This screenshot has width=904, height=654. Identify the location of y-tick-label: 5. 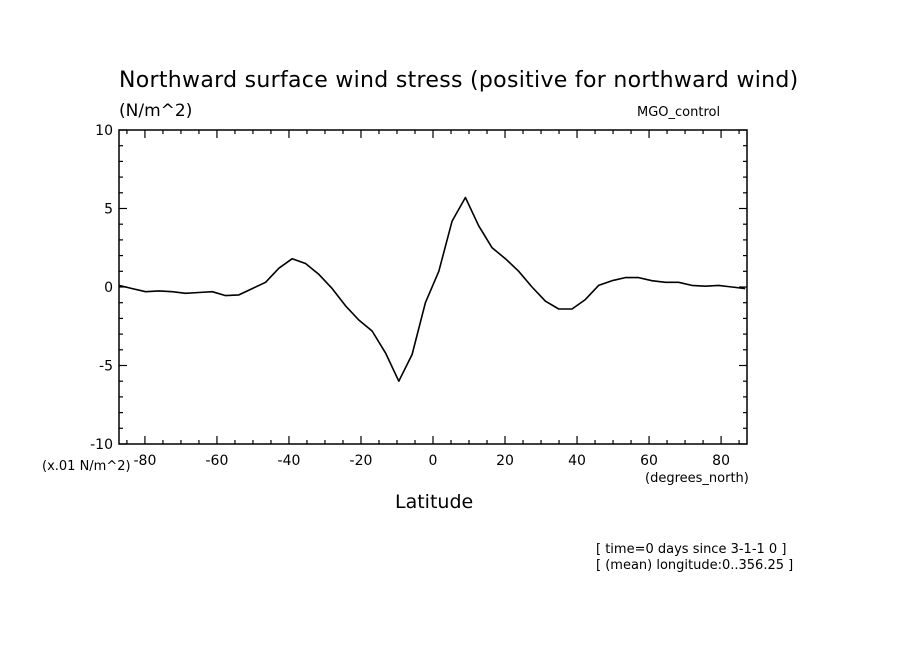
(108, 210).